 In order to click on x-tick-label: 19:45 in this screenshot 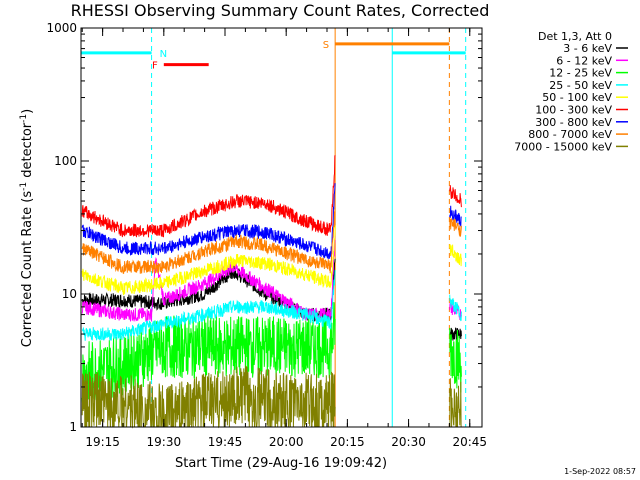, I will do `click(225, 442)`.